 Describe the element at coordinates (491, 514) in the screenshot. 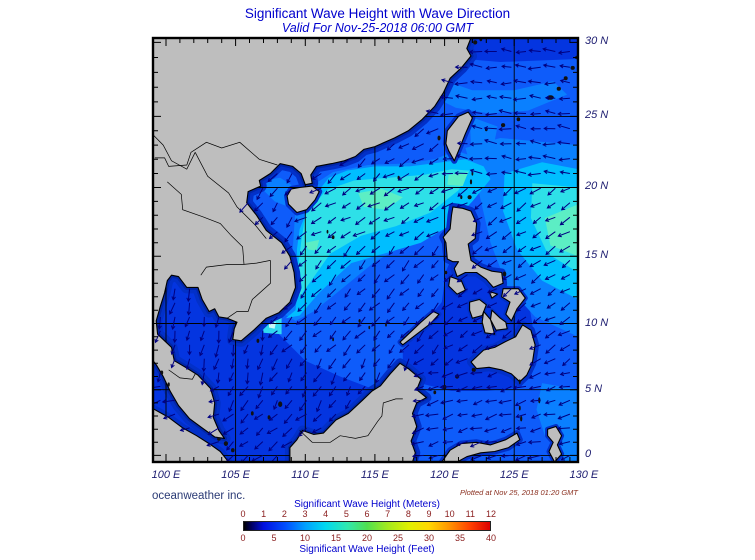

I see `meters-tick-12: 12` at that location.